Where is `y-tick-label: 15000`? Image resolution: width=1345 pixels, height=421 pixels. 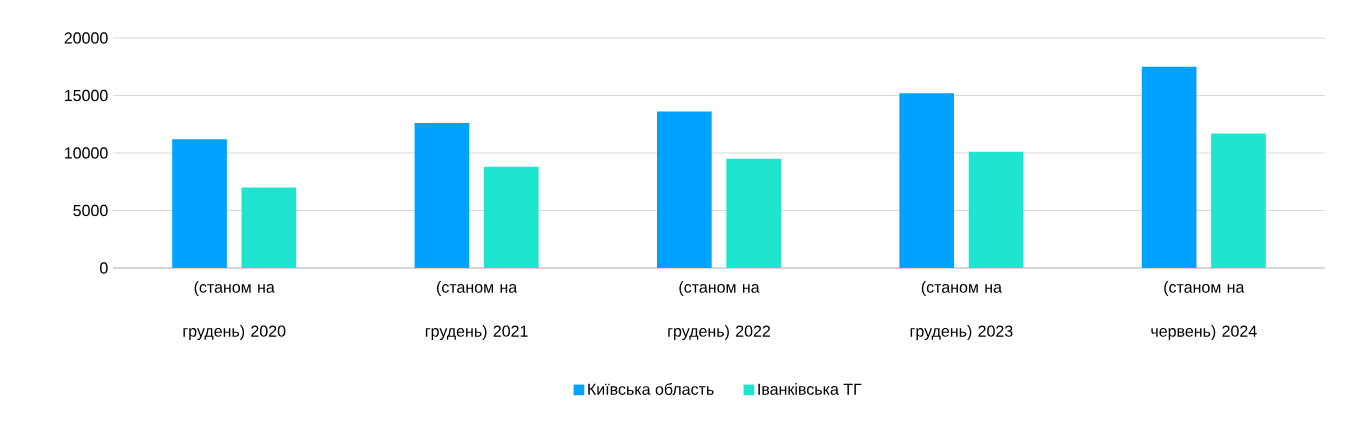 y-tick-label: 15000 is located at coordinates (86, 95).